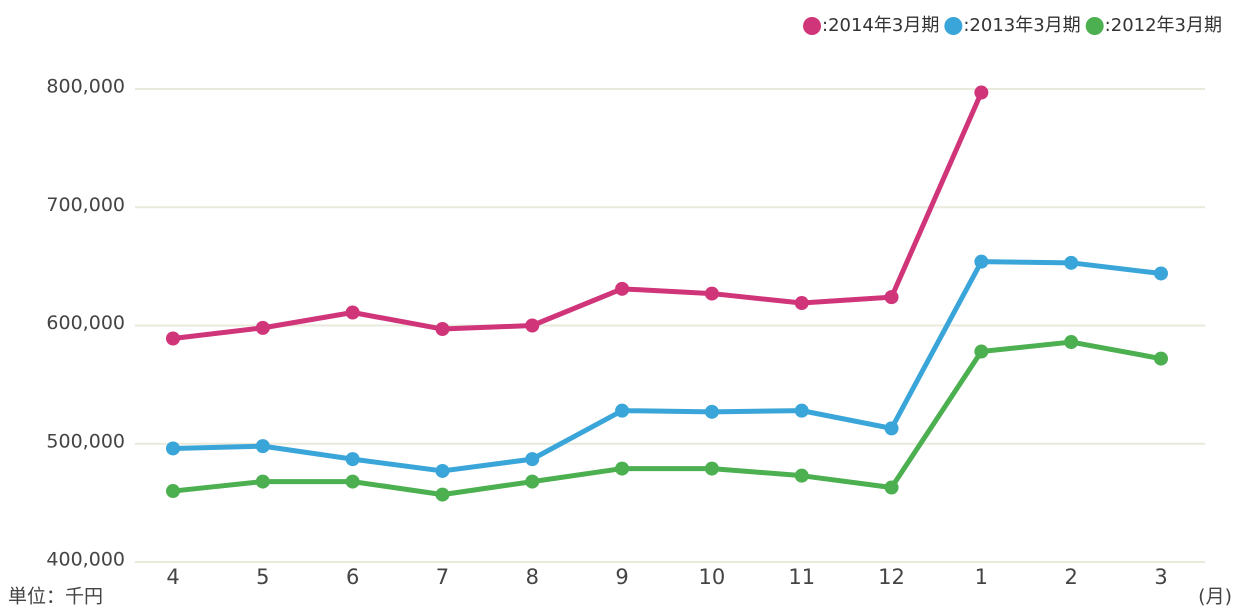 This screenshot has width=1237, height=609. I want to click on x-tick-label: 4, so click(172, 577).